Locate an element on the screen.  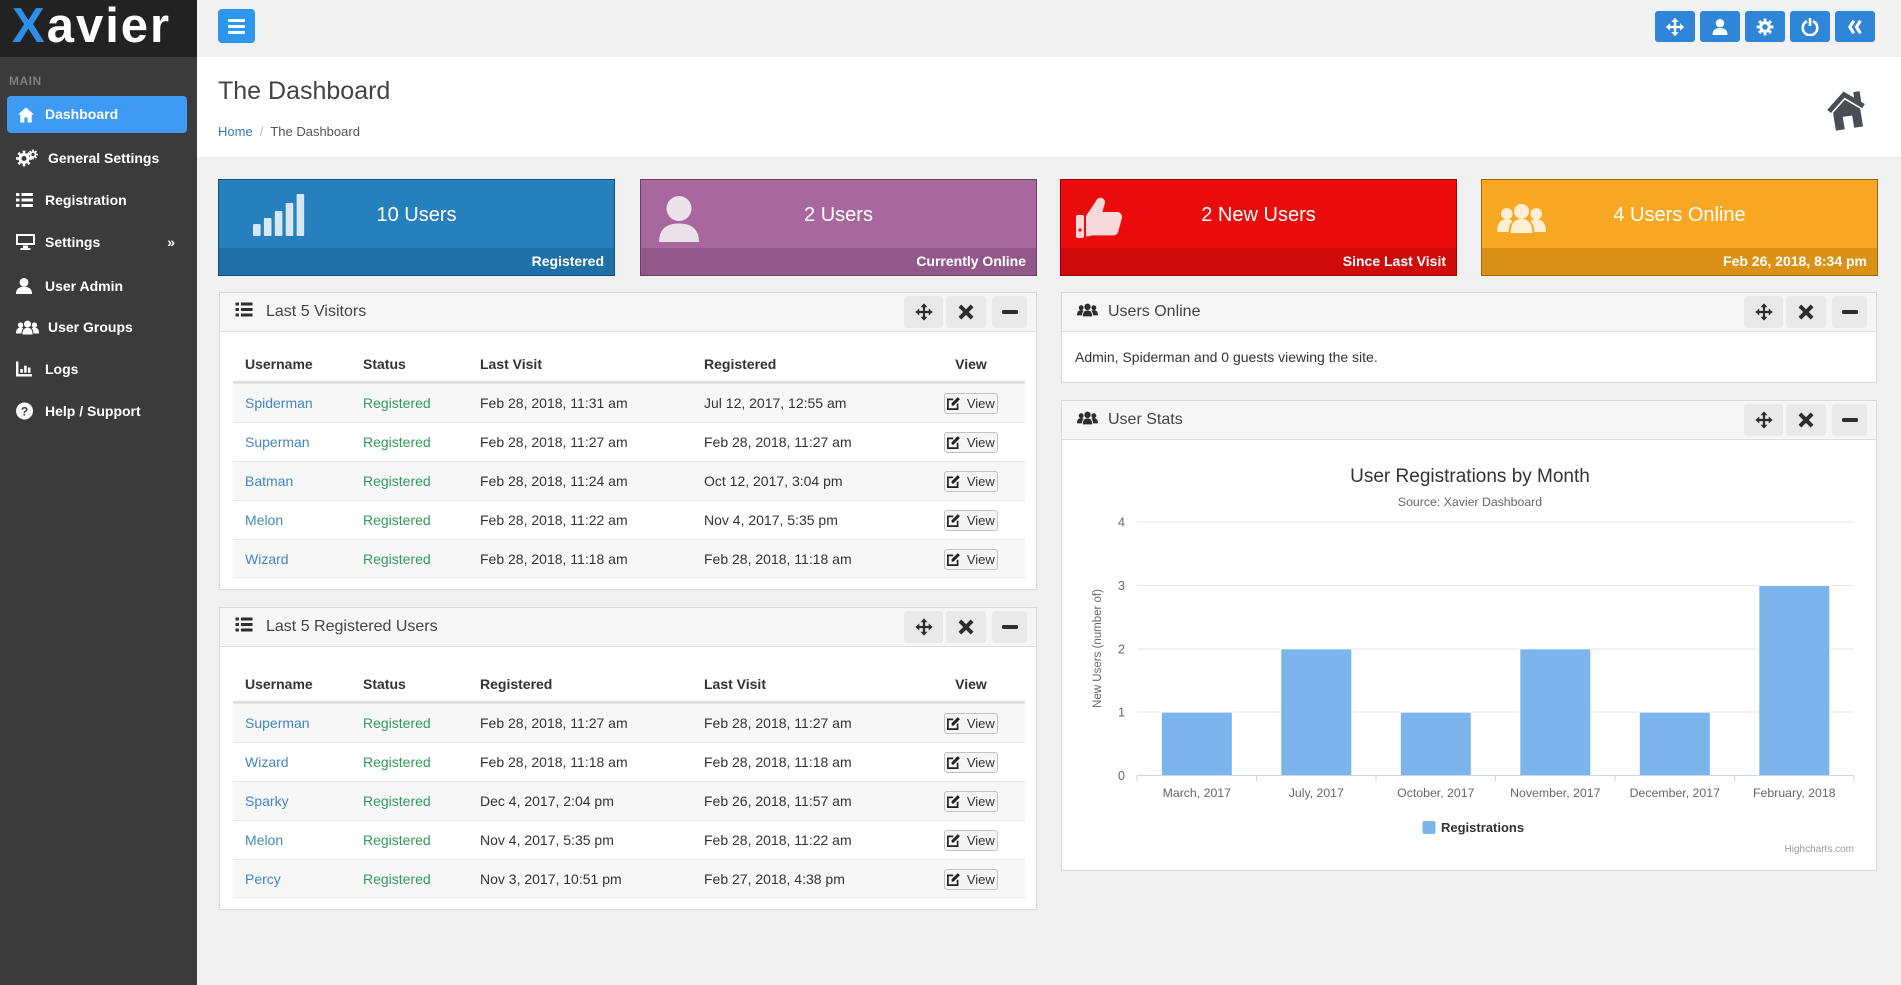
svg-text: October, 2017 is located at coordinates (1435, 793).